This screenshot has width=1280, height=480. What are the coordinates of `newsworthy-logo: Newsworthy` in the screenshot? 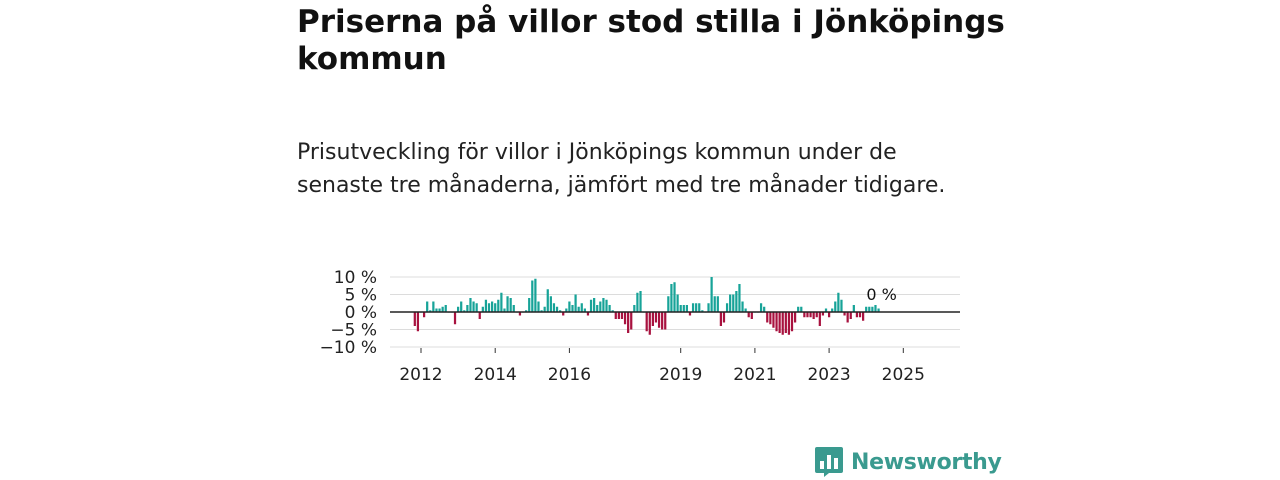 It's located at (908, 462).